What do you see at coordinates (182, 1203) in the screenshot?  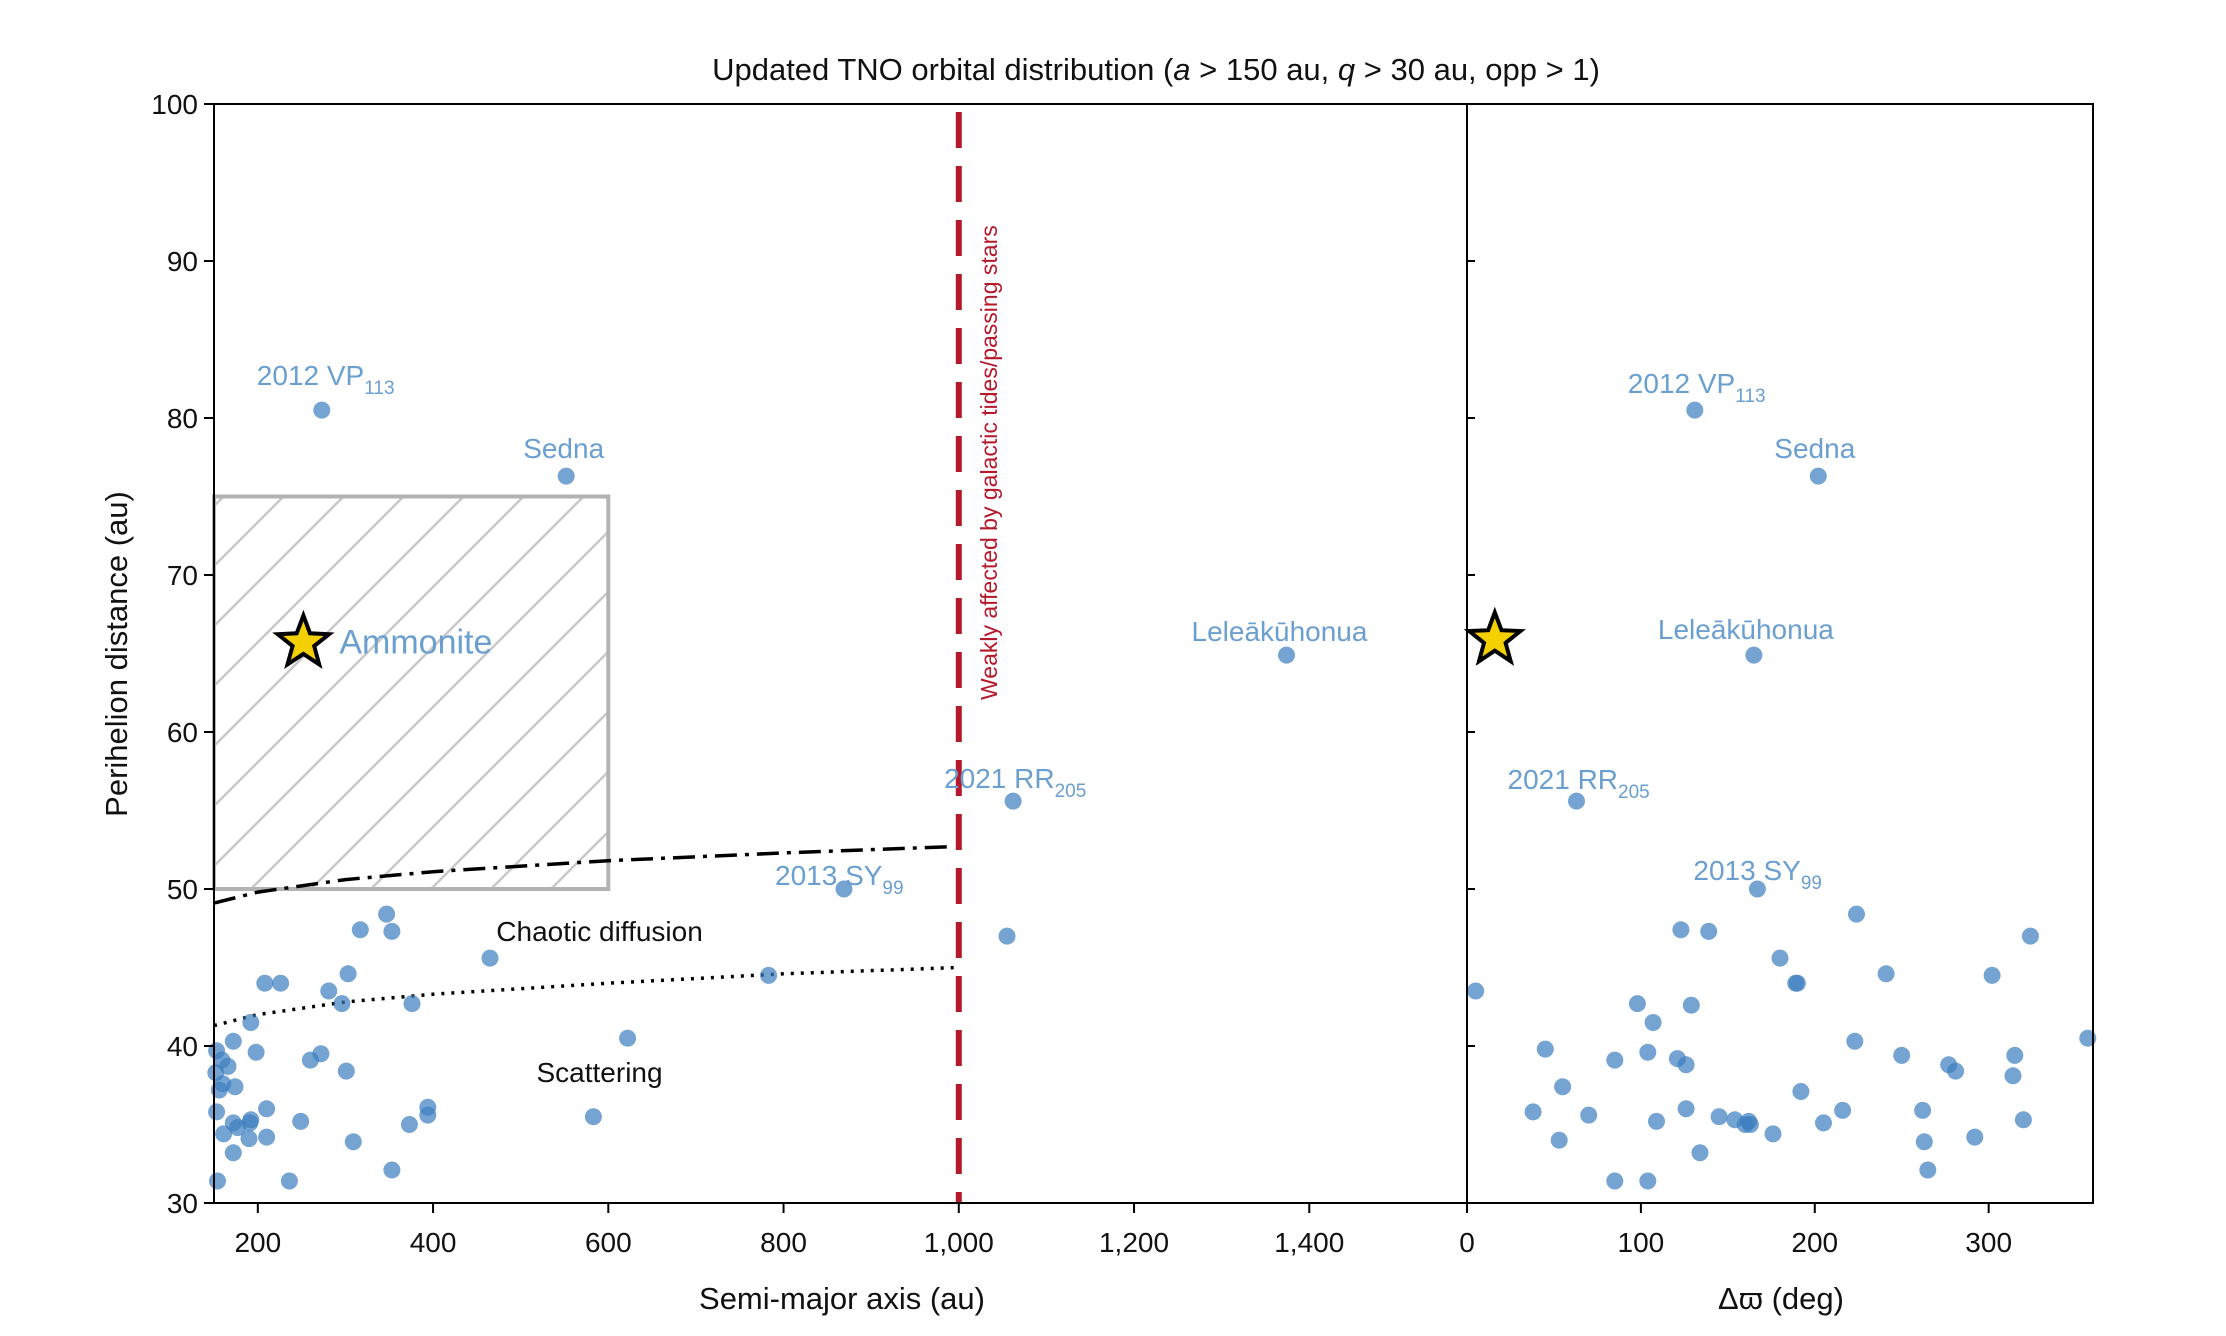 I see `y-tick-label: 30` at bounding box center [182, 1203].